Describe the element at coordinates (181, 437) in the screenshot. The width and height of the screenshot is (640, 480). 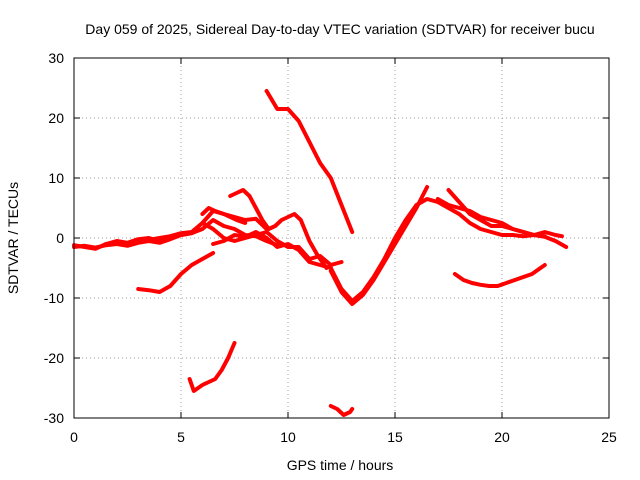
I see `x-tick-label: 5` at that location.